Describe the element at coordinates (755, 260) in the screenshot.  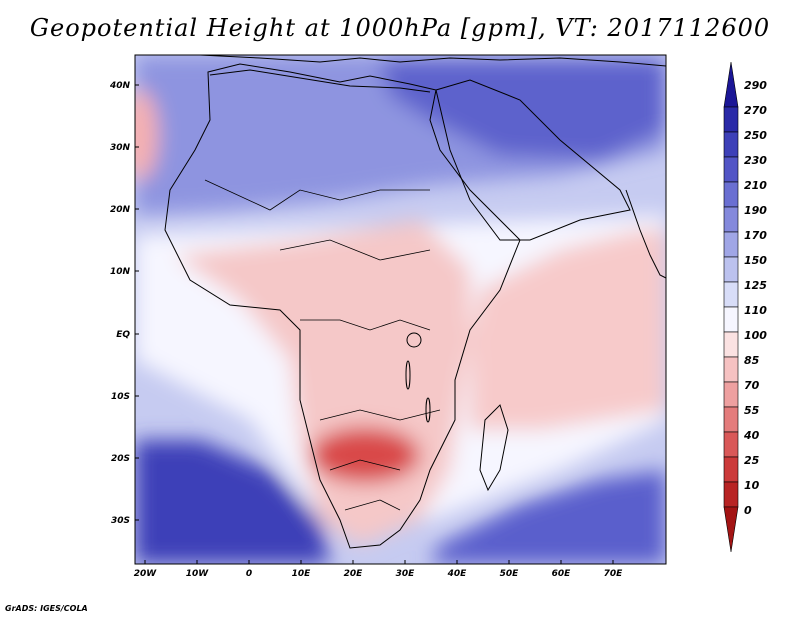
I see `colorbar-label: 150` at that location.